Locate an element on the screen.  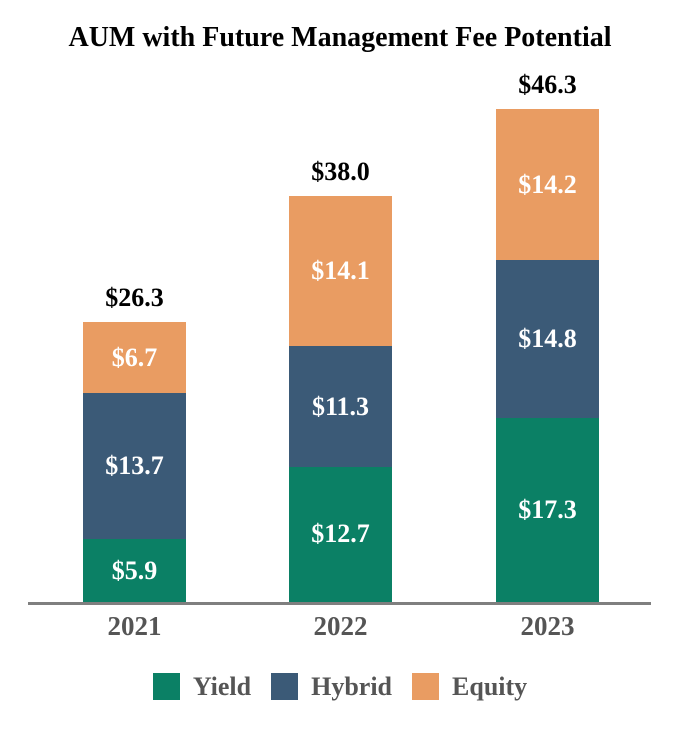
legend-swatch-equity is located at coordinates (426, 686).